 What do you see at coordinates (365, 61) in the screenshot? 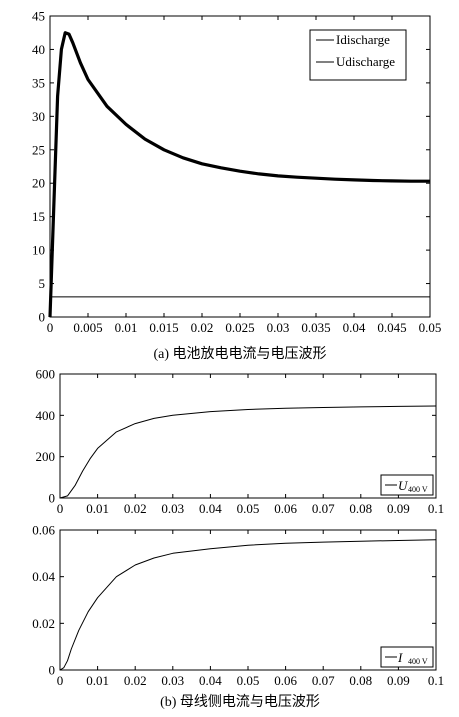
I see `legend-label: Udischarge` at bounding box center [365, 61].